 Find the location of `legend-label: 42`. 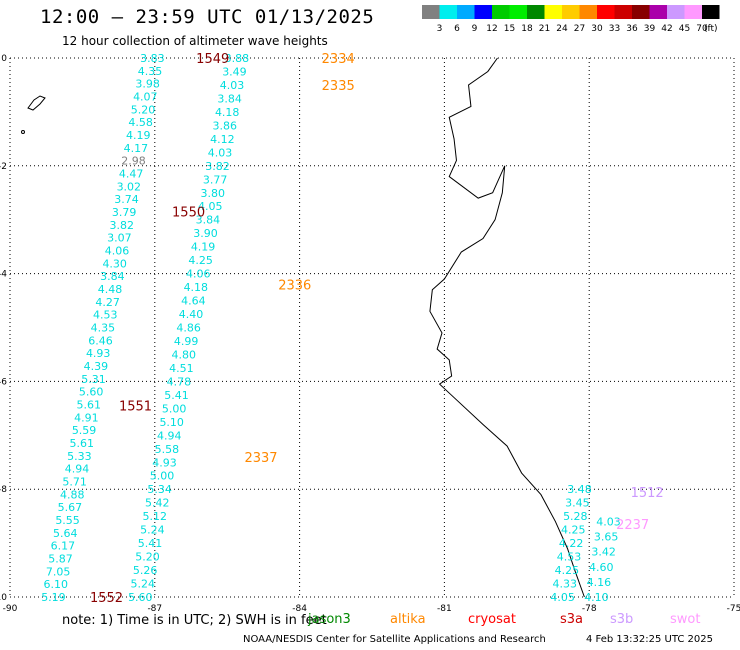

legend-label: 42 is located at coordinates (666, 29).